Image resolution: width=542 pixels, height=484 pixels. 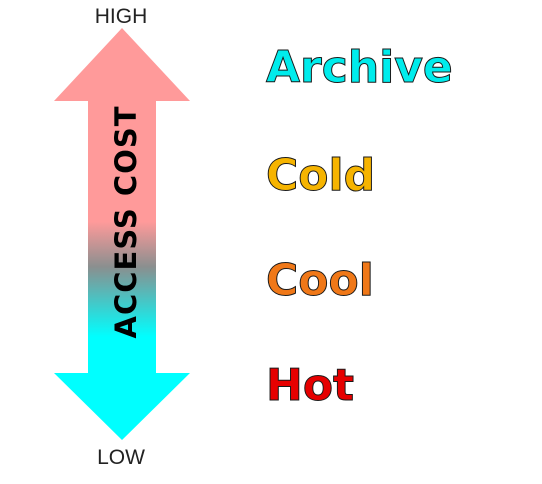 I want to click on tier-cool: Cool, so click(x=320, y=280).